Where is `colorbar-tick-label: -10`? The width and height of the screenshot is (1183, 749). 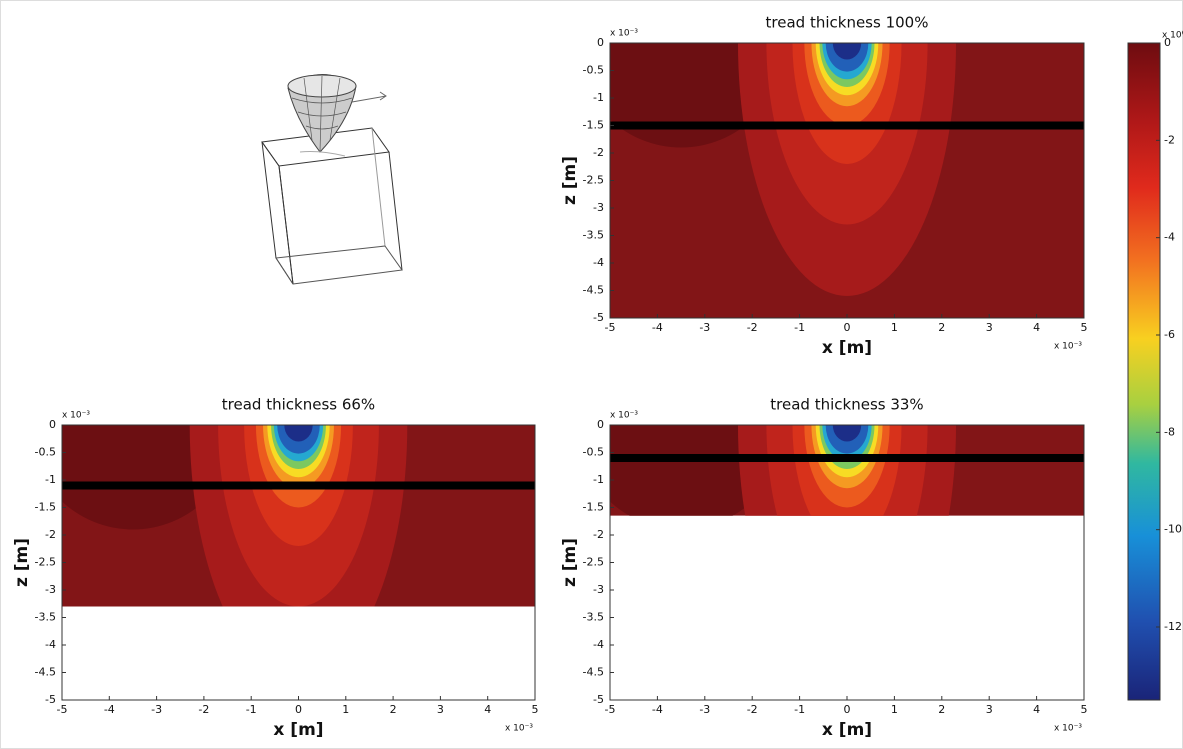
colorbar-tick-label: -10 is located at coordinates (1173, 529).